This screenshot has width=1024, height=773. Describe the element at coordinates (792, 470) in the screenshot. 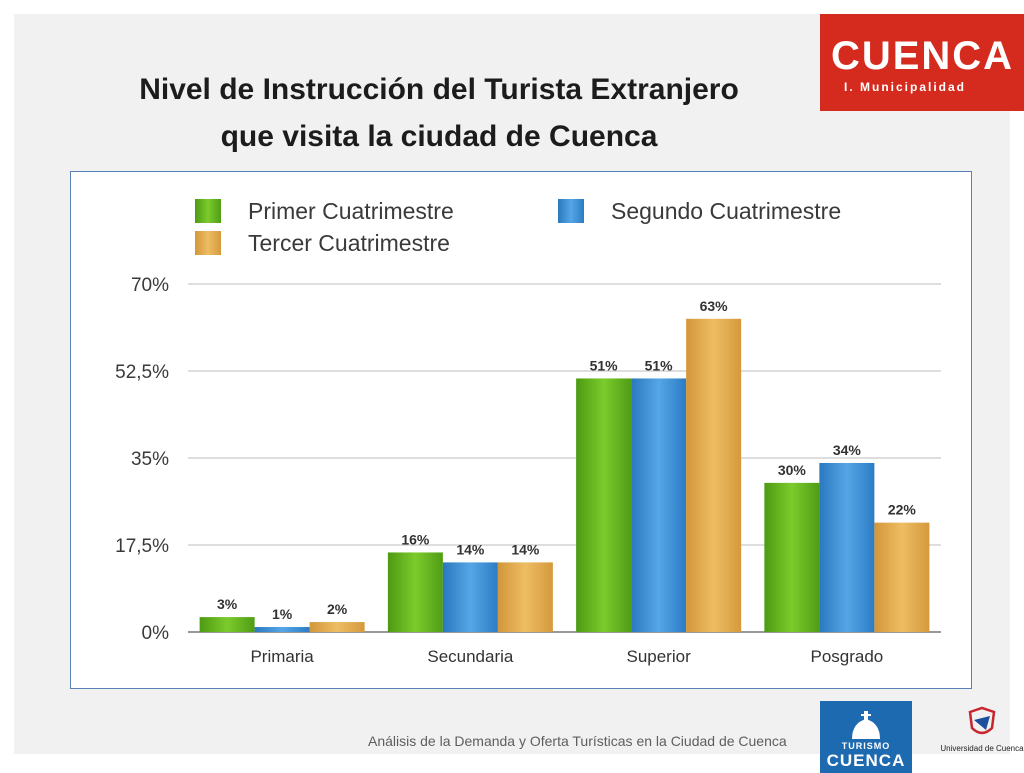

I see `data-label: 30%` at that location.